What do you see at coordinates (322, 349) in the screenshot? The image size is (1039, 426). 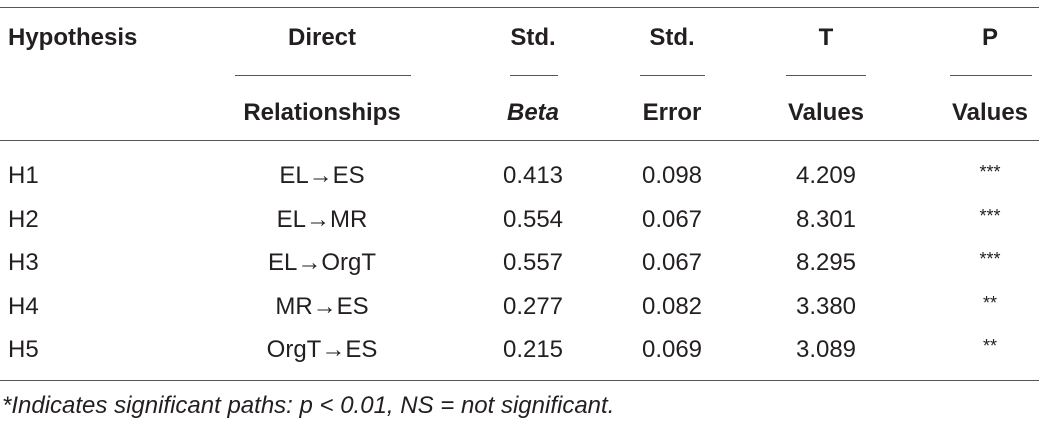 I see `table-cell: OrgT→ES` at bounding box center [322, 349].